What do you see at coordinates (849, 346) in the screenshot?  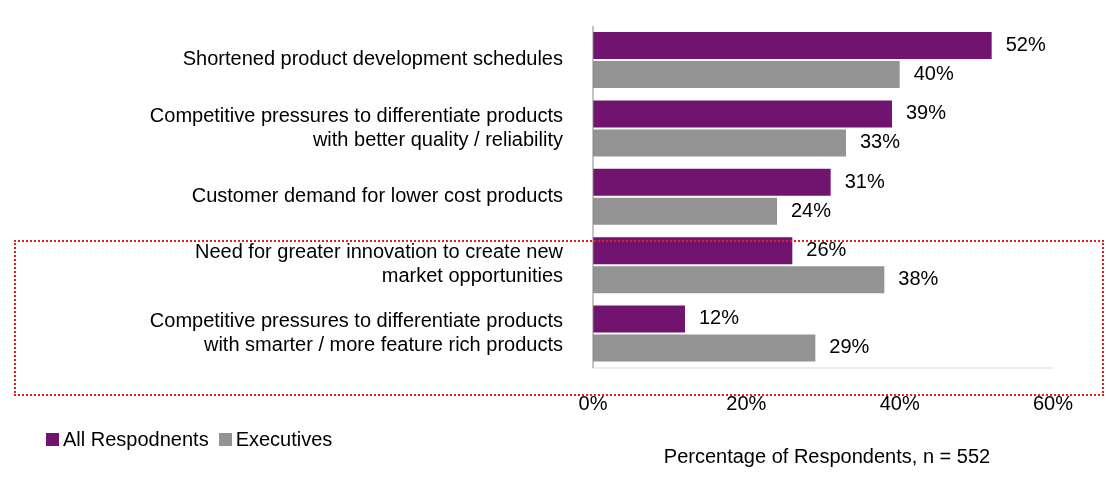 I see `data-label: 29%` at bounding box center [849, 346].